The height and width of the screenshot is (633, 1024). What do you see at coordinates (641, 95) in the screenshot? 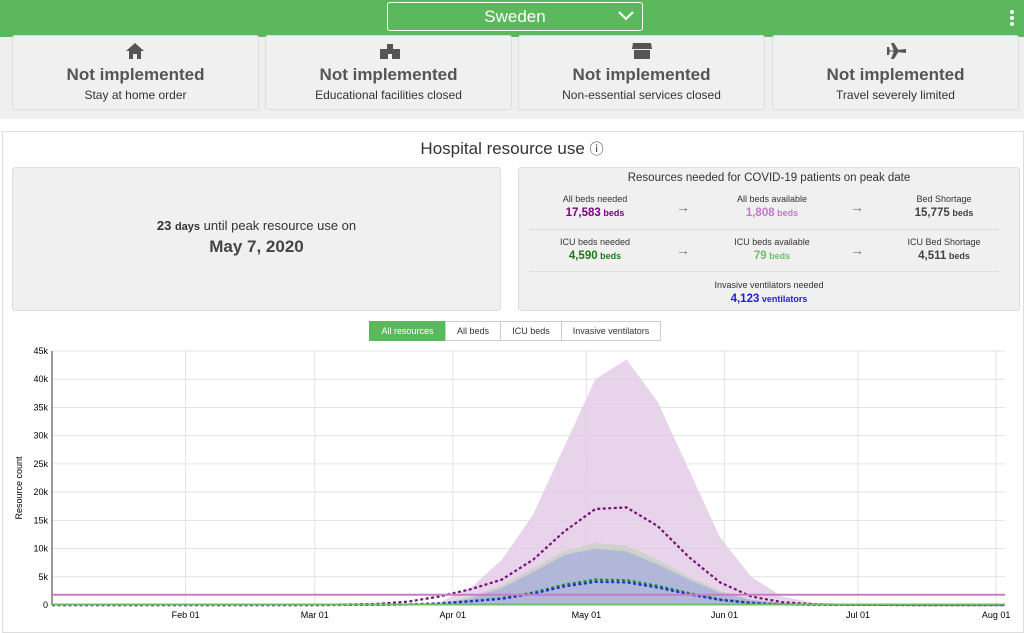
I see `label: Non-essential services closed` at bounding box center [641, 95].